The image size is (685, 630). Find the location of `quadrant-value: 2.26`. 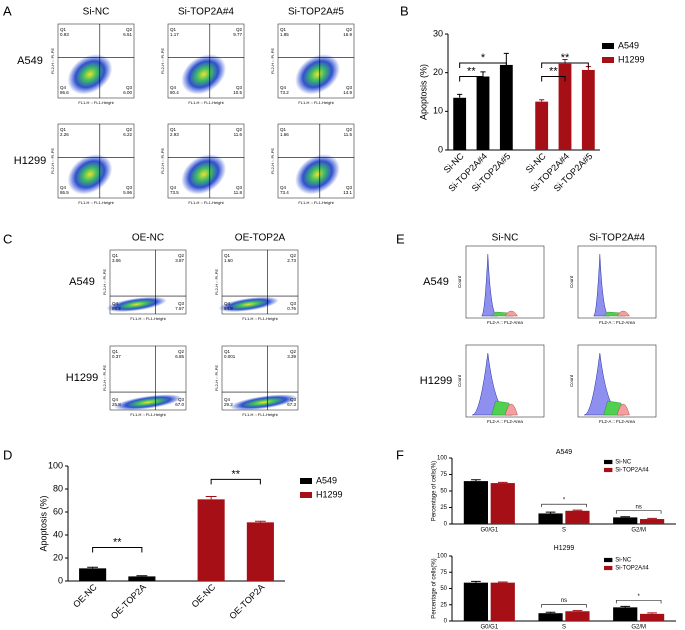

quadrant-value: 2.26 is located at coordinates (64, 134).